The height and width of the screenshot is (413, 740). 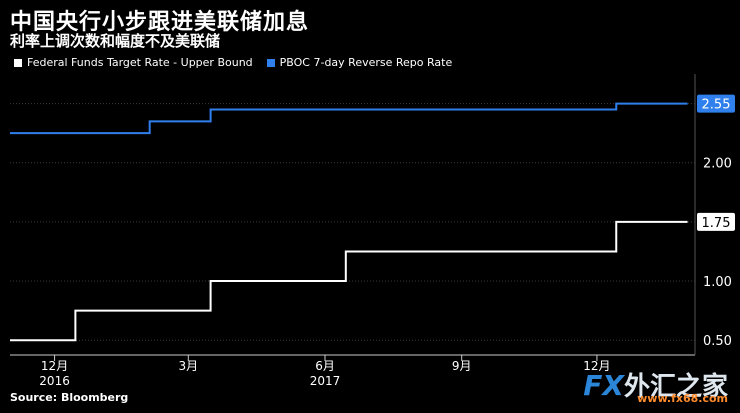 What do you see at coordinates (115, 41) in the screenshot?
I see `chart-subtitle: 利率上调次数和幅度不及美联储` at bounding box center [115, 41].